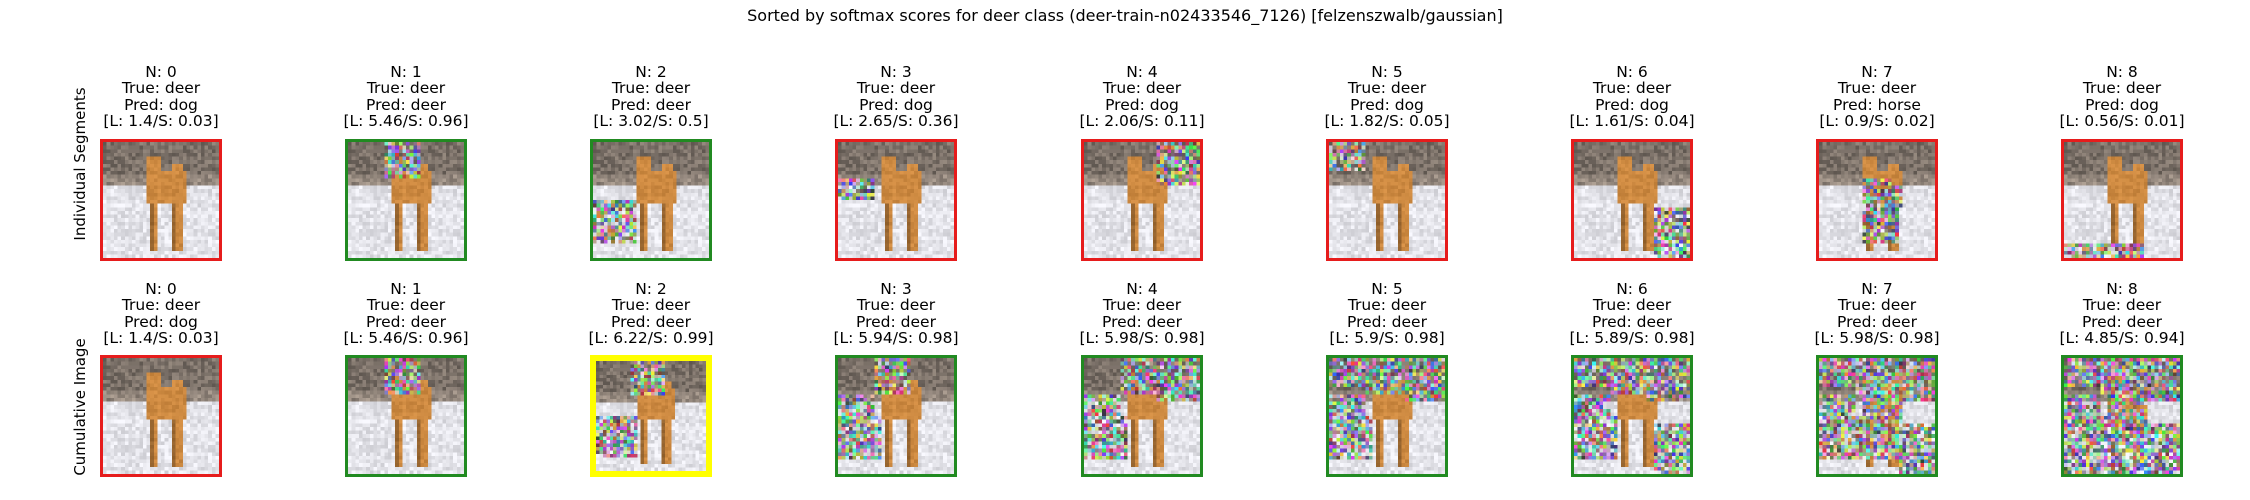 The height and width of the screenshot is (500, 2250). I want to click on logit-softmax-score: [L: 2.06/S: 0.11], so click(1142, 121).